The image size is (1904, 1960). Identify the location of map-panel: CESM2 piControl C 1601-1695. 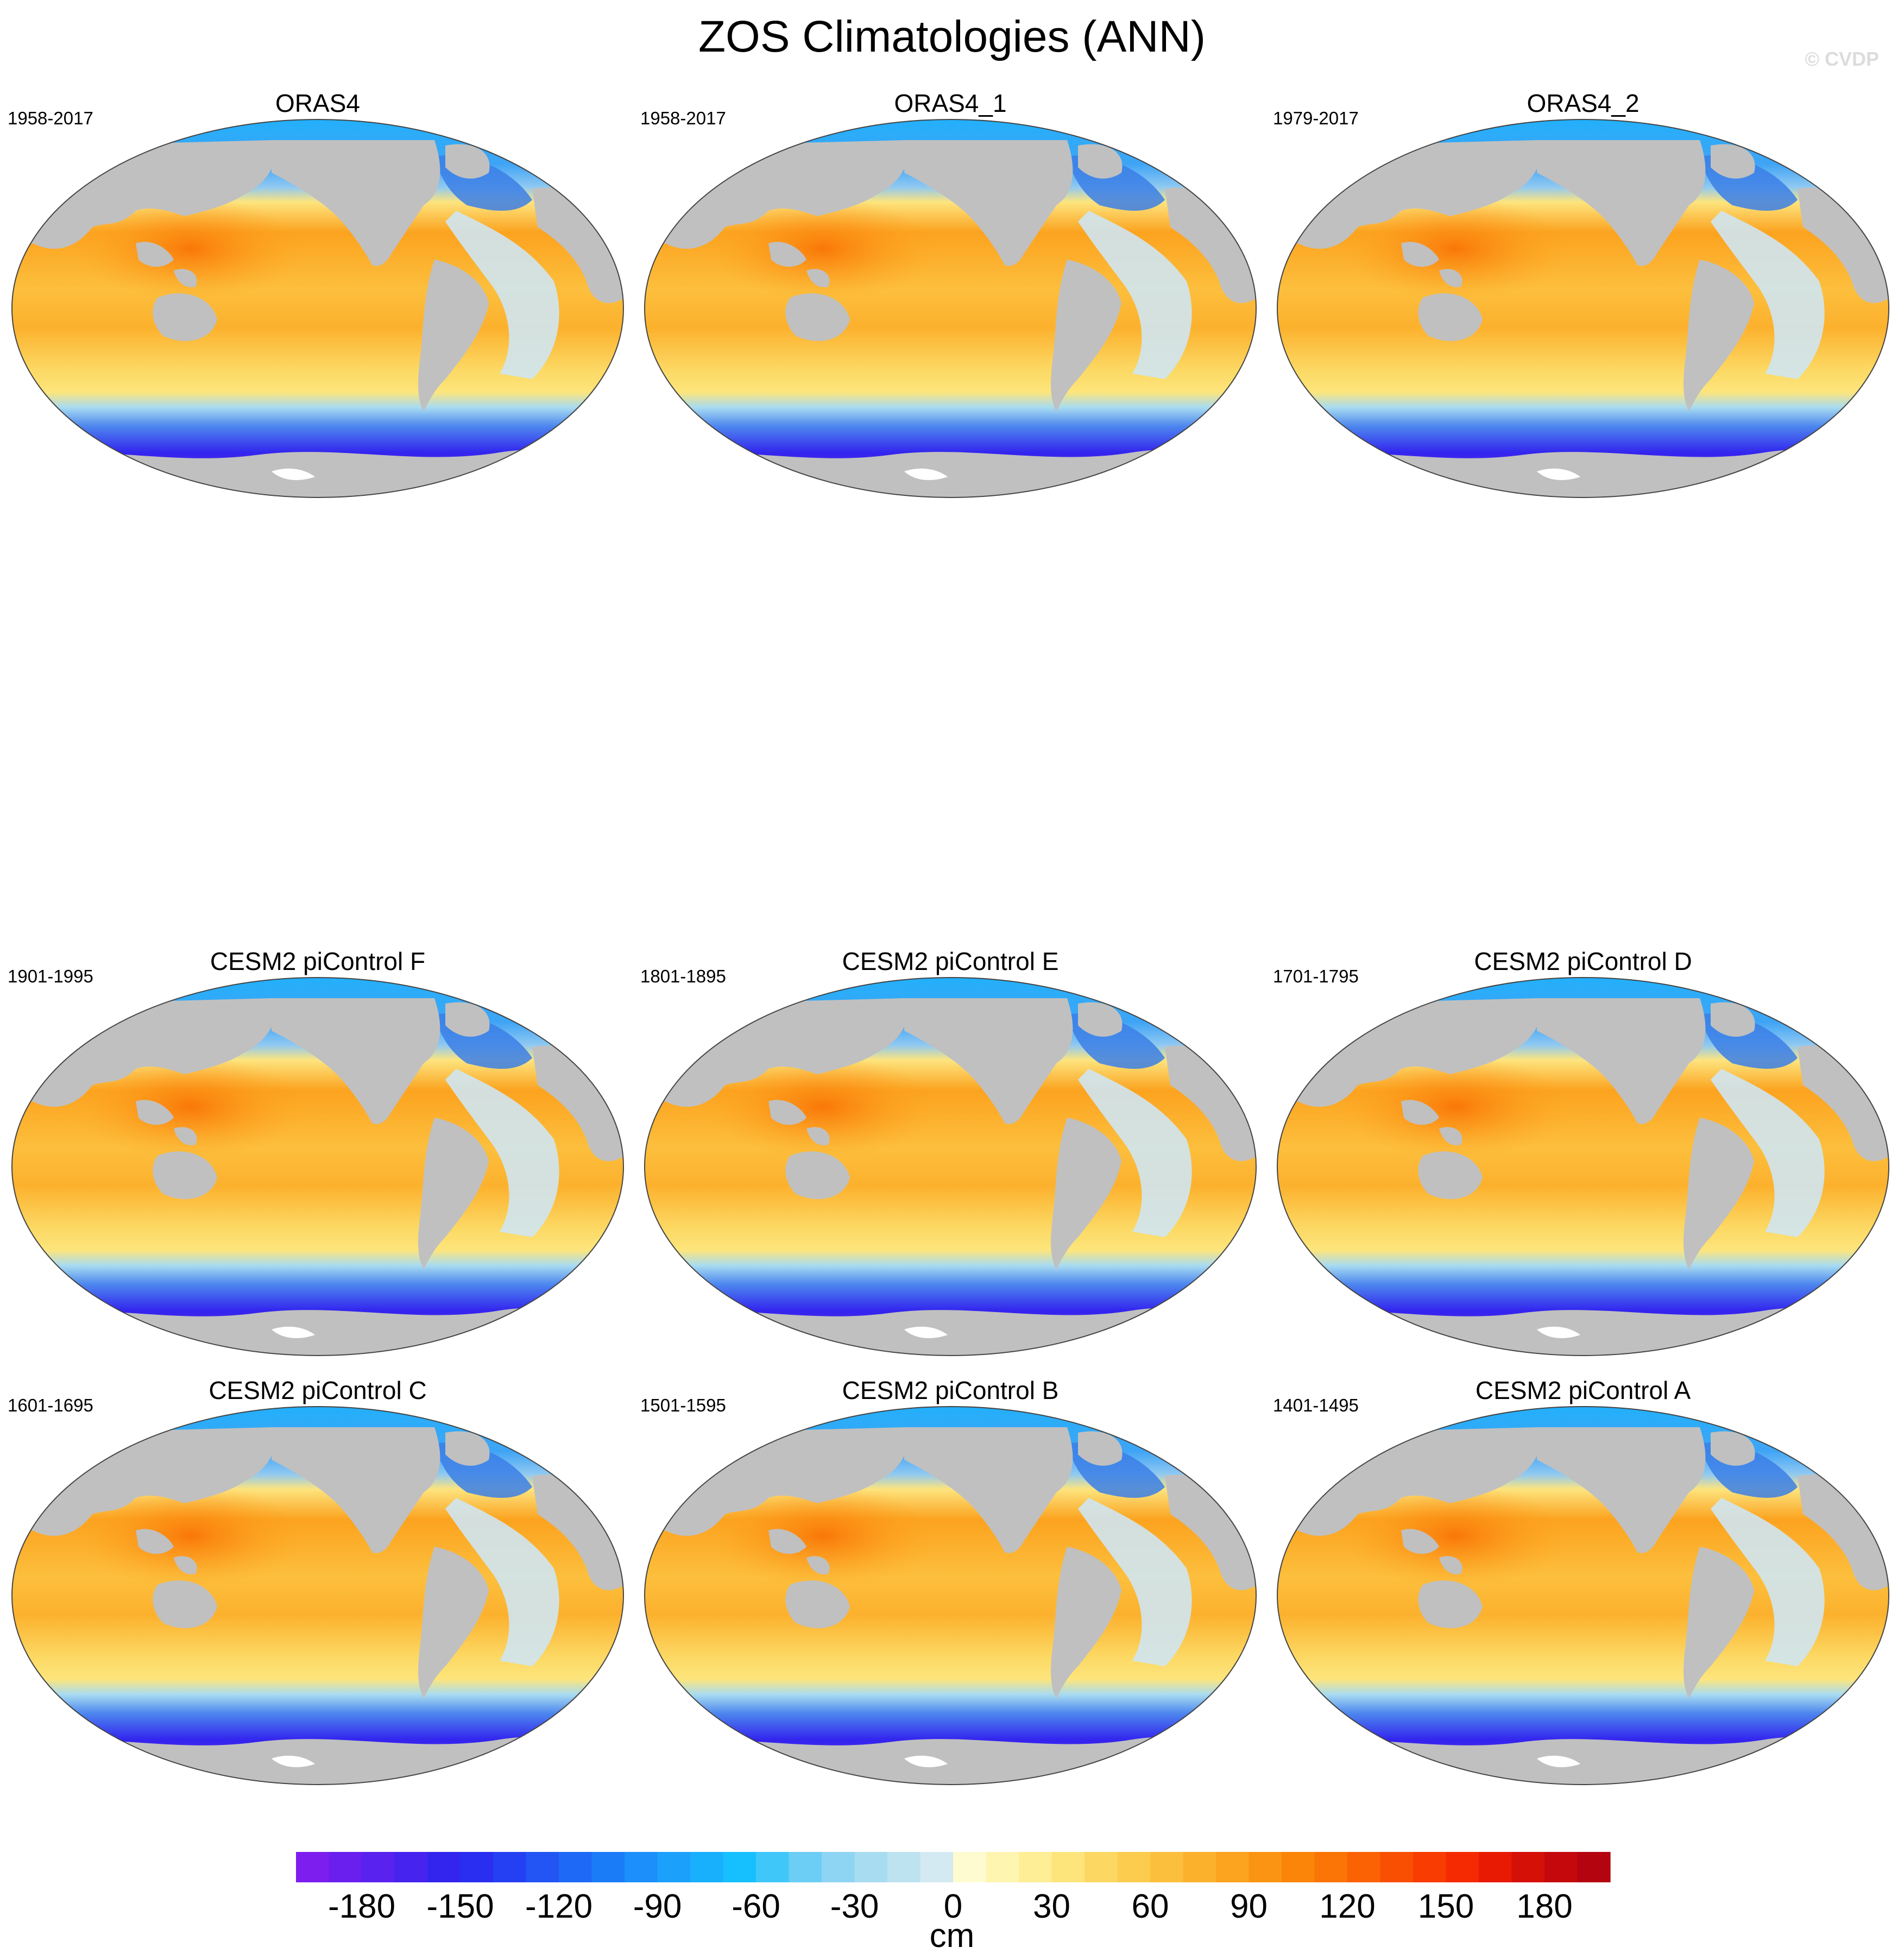
(317, 1579).